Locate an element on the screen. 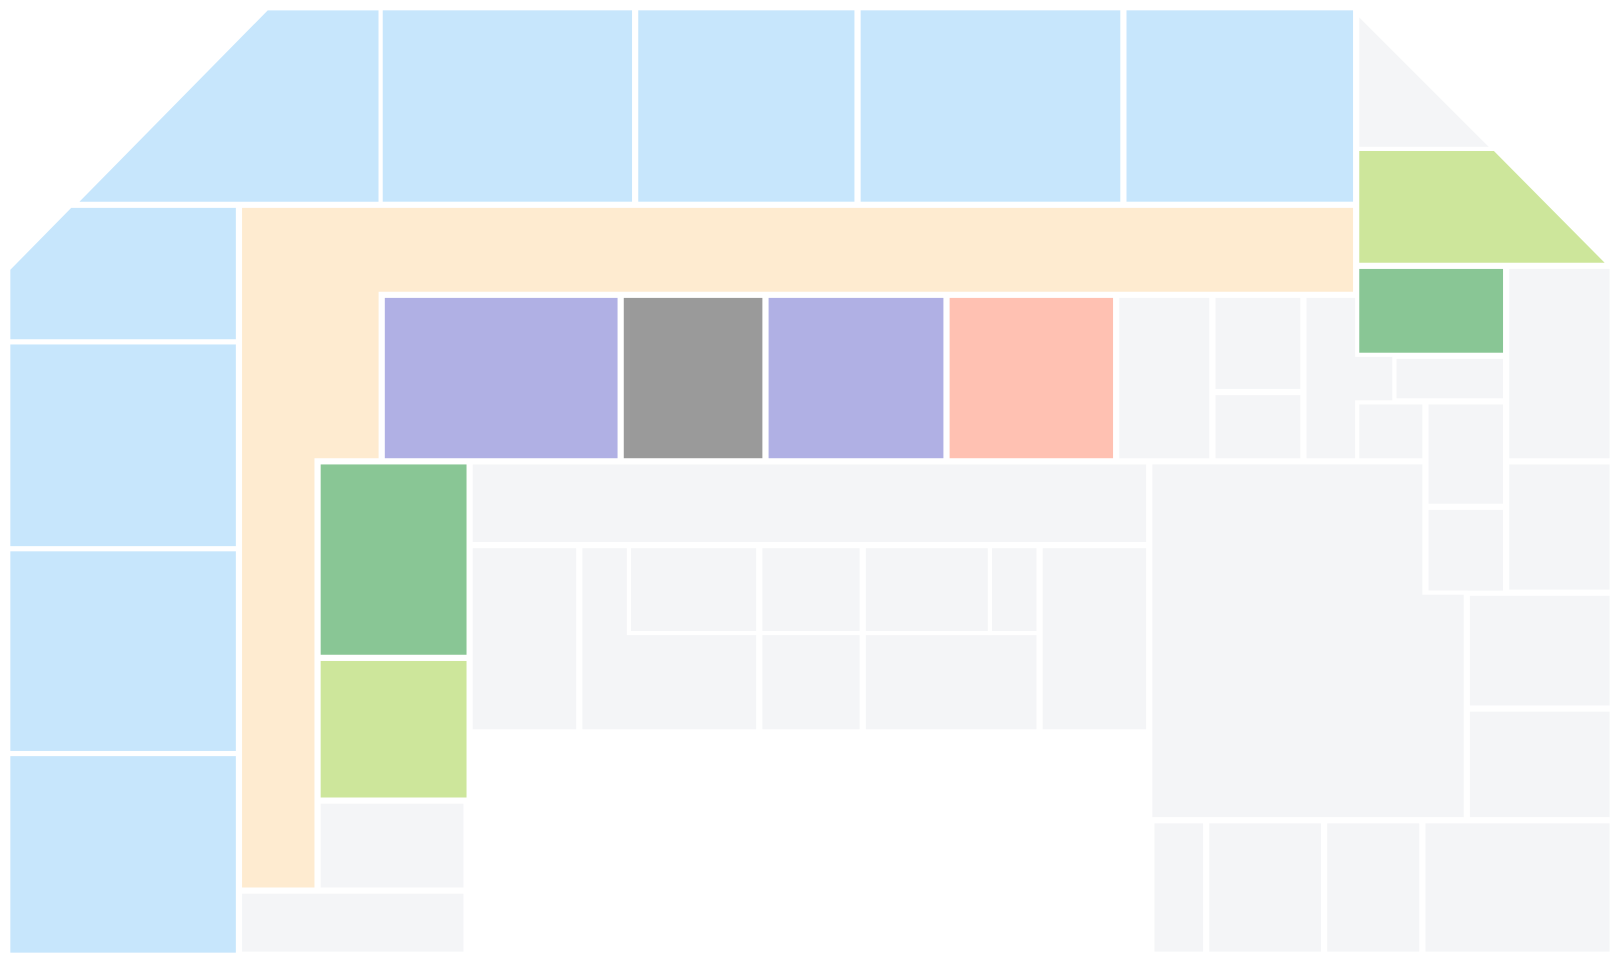 Image resolution: width=1622 pixels, height=963 pixels. courtyard is located at coordinates (809, 844).